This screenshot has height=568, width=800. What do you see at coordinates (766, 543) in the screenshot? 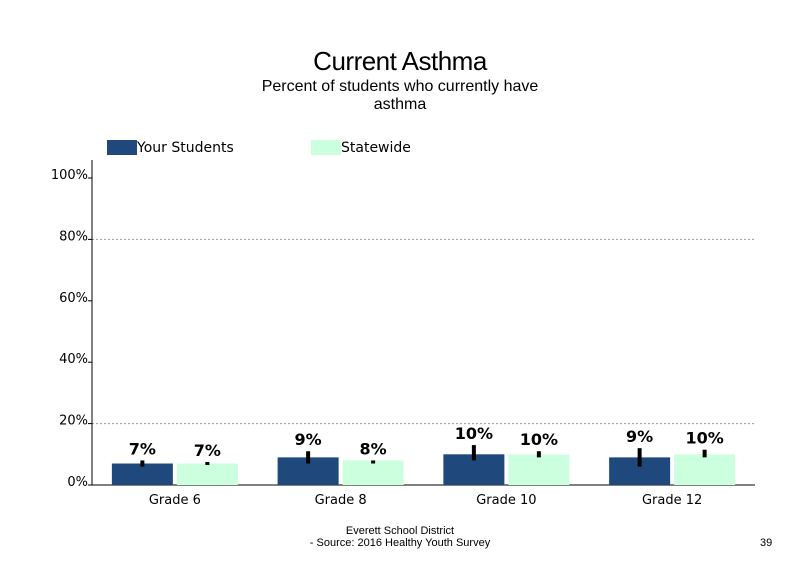
I see `page-number: 39` at bounding box center [766, 543].